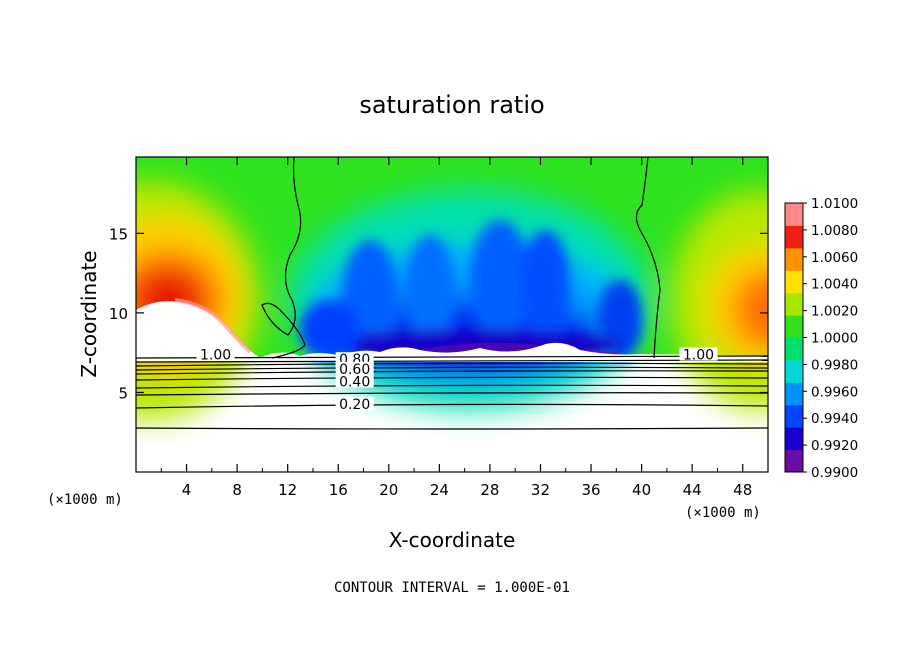 The image size is (904, 654). I want to click on contour-interval-note: CONTOUR INTERVAL = 1.000E-01, so click(452, 588).